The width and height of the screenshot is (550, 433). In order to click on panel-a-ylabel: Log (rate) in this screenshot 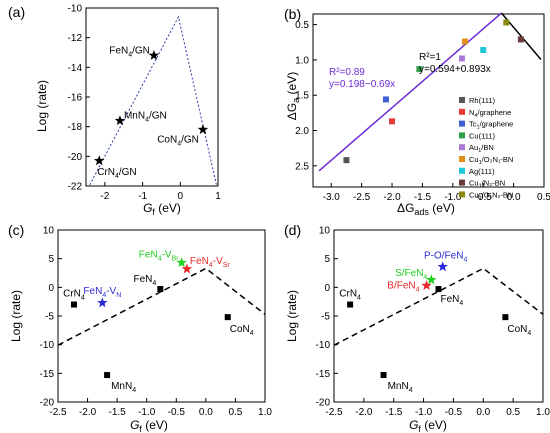, I will do `click(42, 106)`.